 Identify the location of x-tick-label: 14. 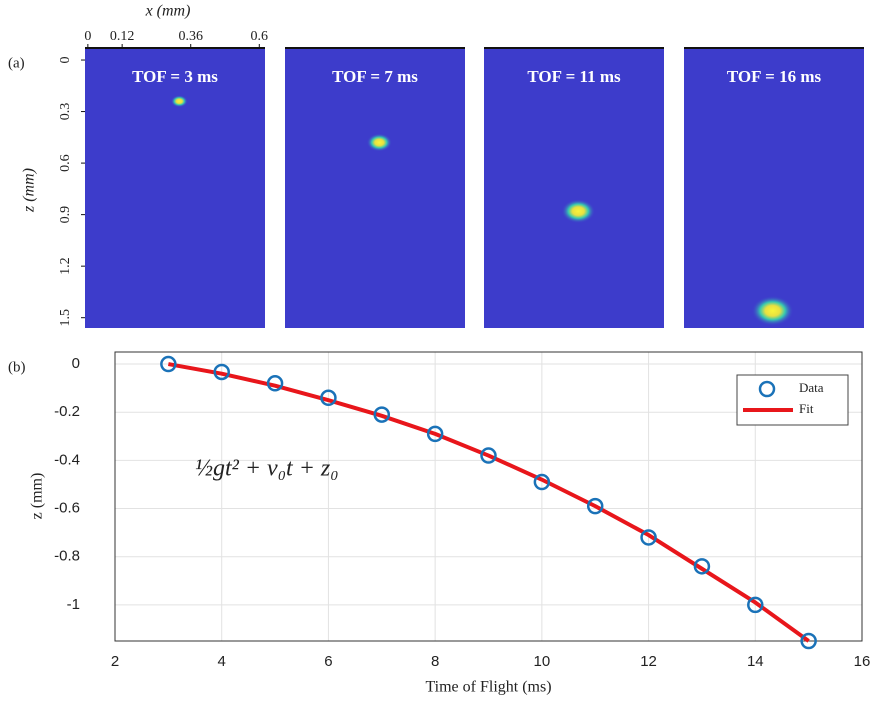
(755, 661).